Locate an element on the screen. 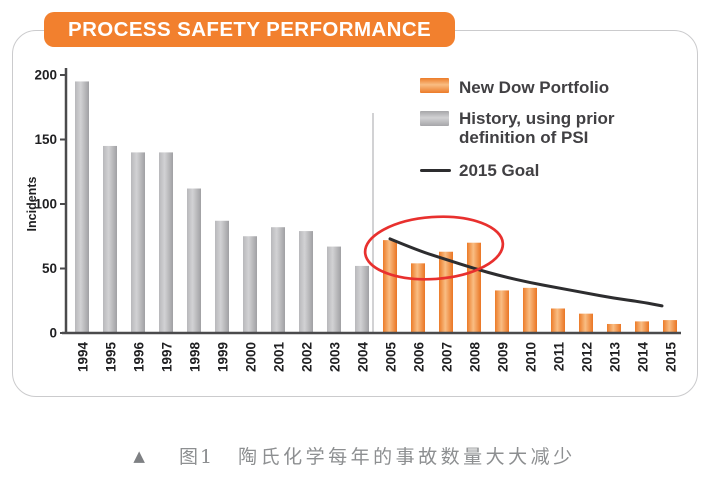 The height and width of the screenshot is (482, 709). x-tick-label-2004: 2004 is located at coordinates (363, 357).